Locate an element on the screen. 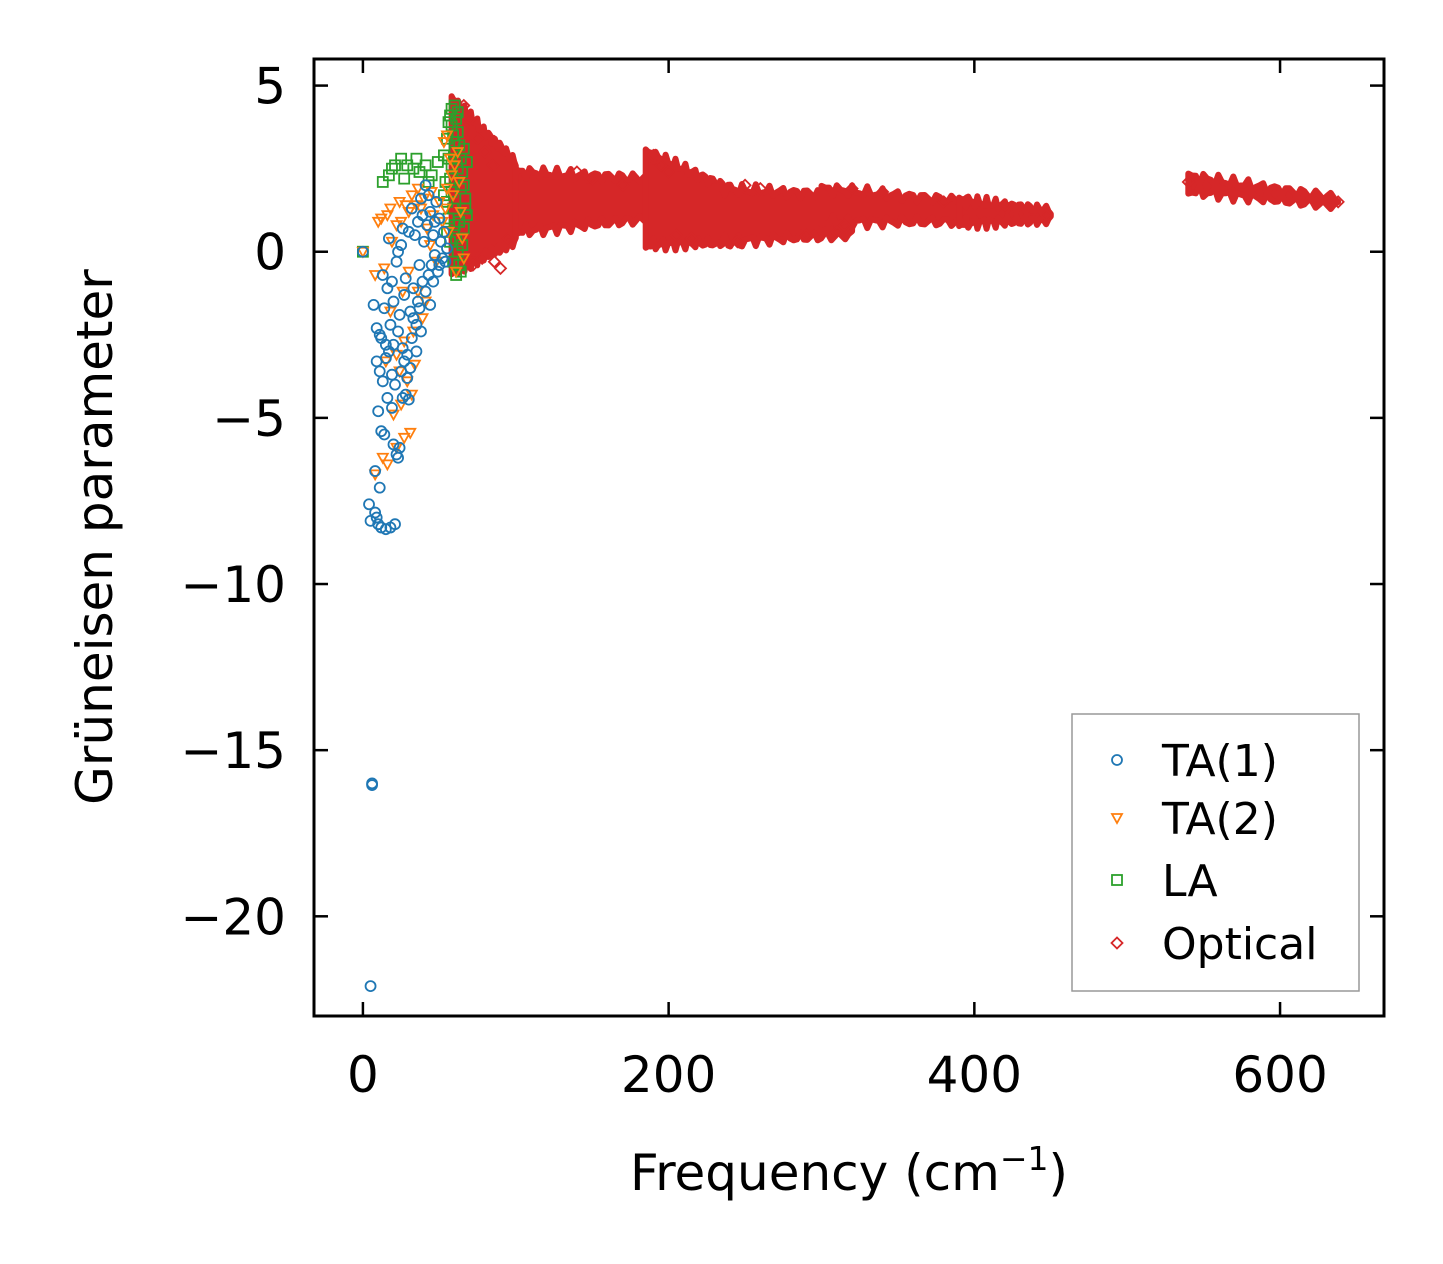 The width and height of the screenshot is (1443, 1264). x-tick-label: 400 is located at coordinates (974, 1075).